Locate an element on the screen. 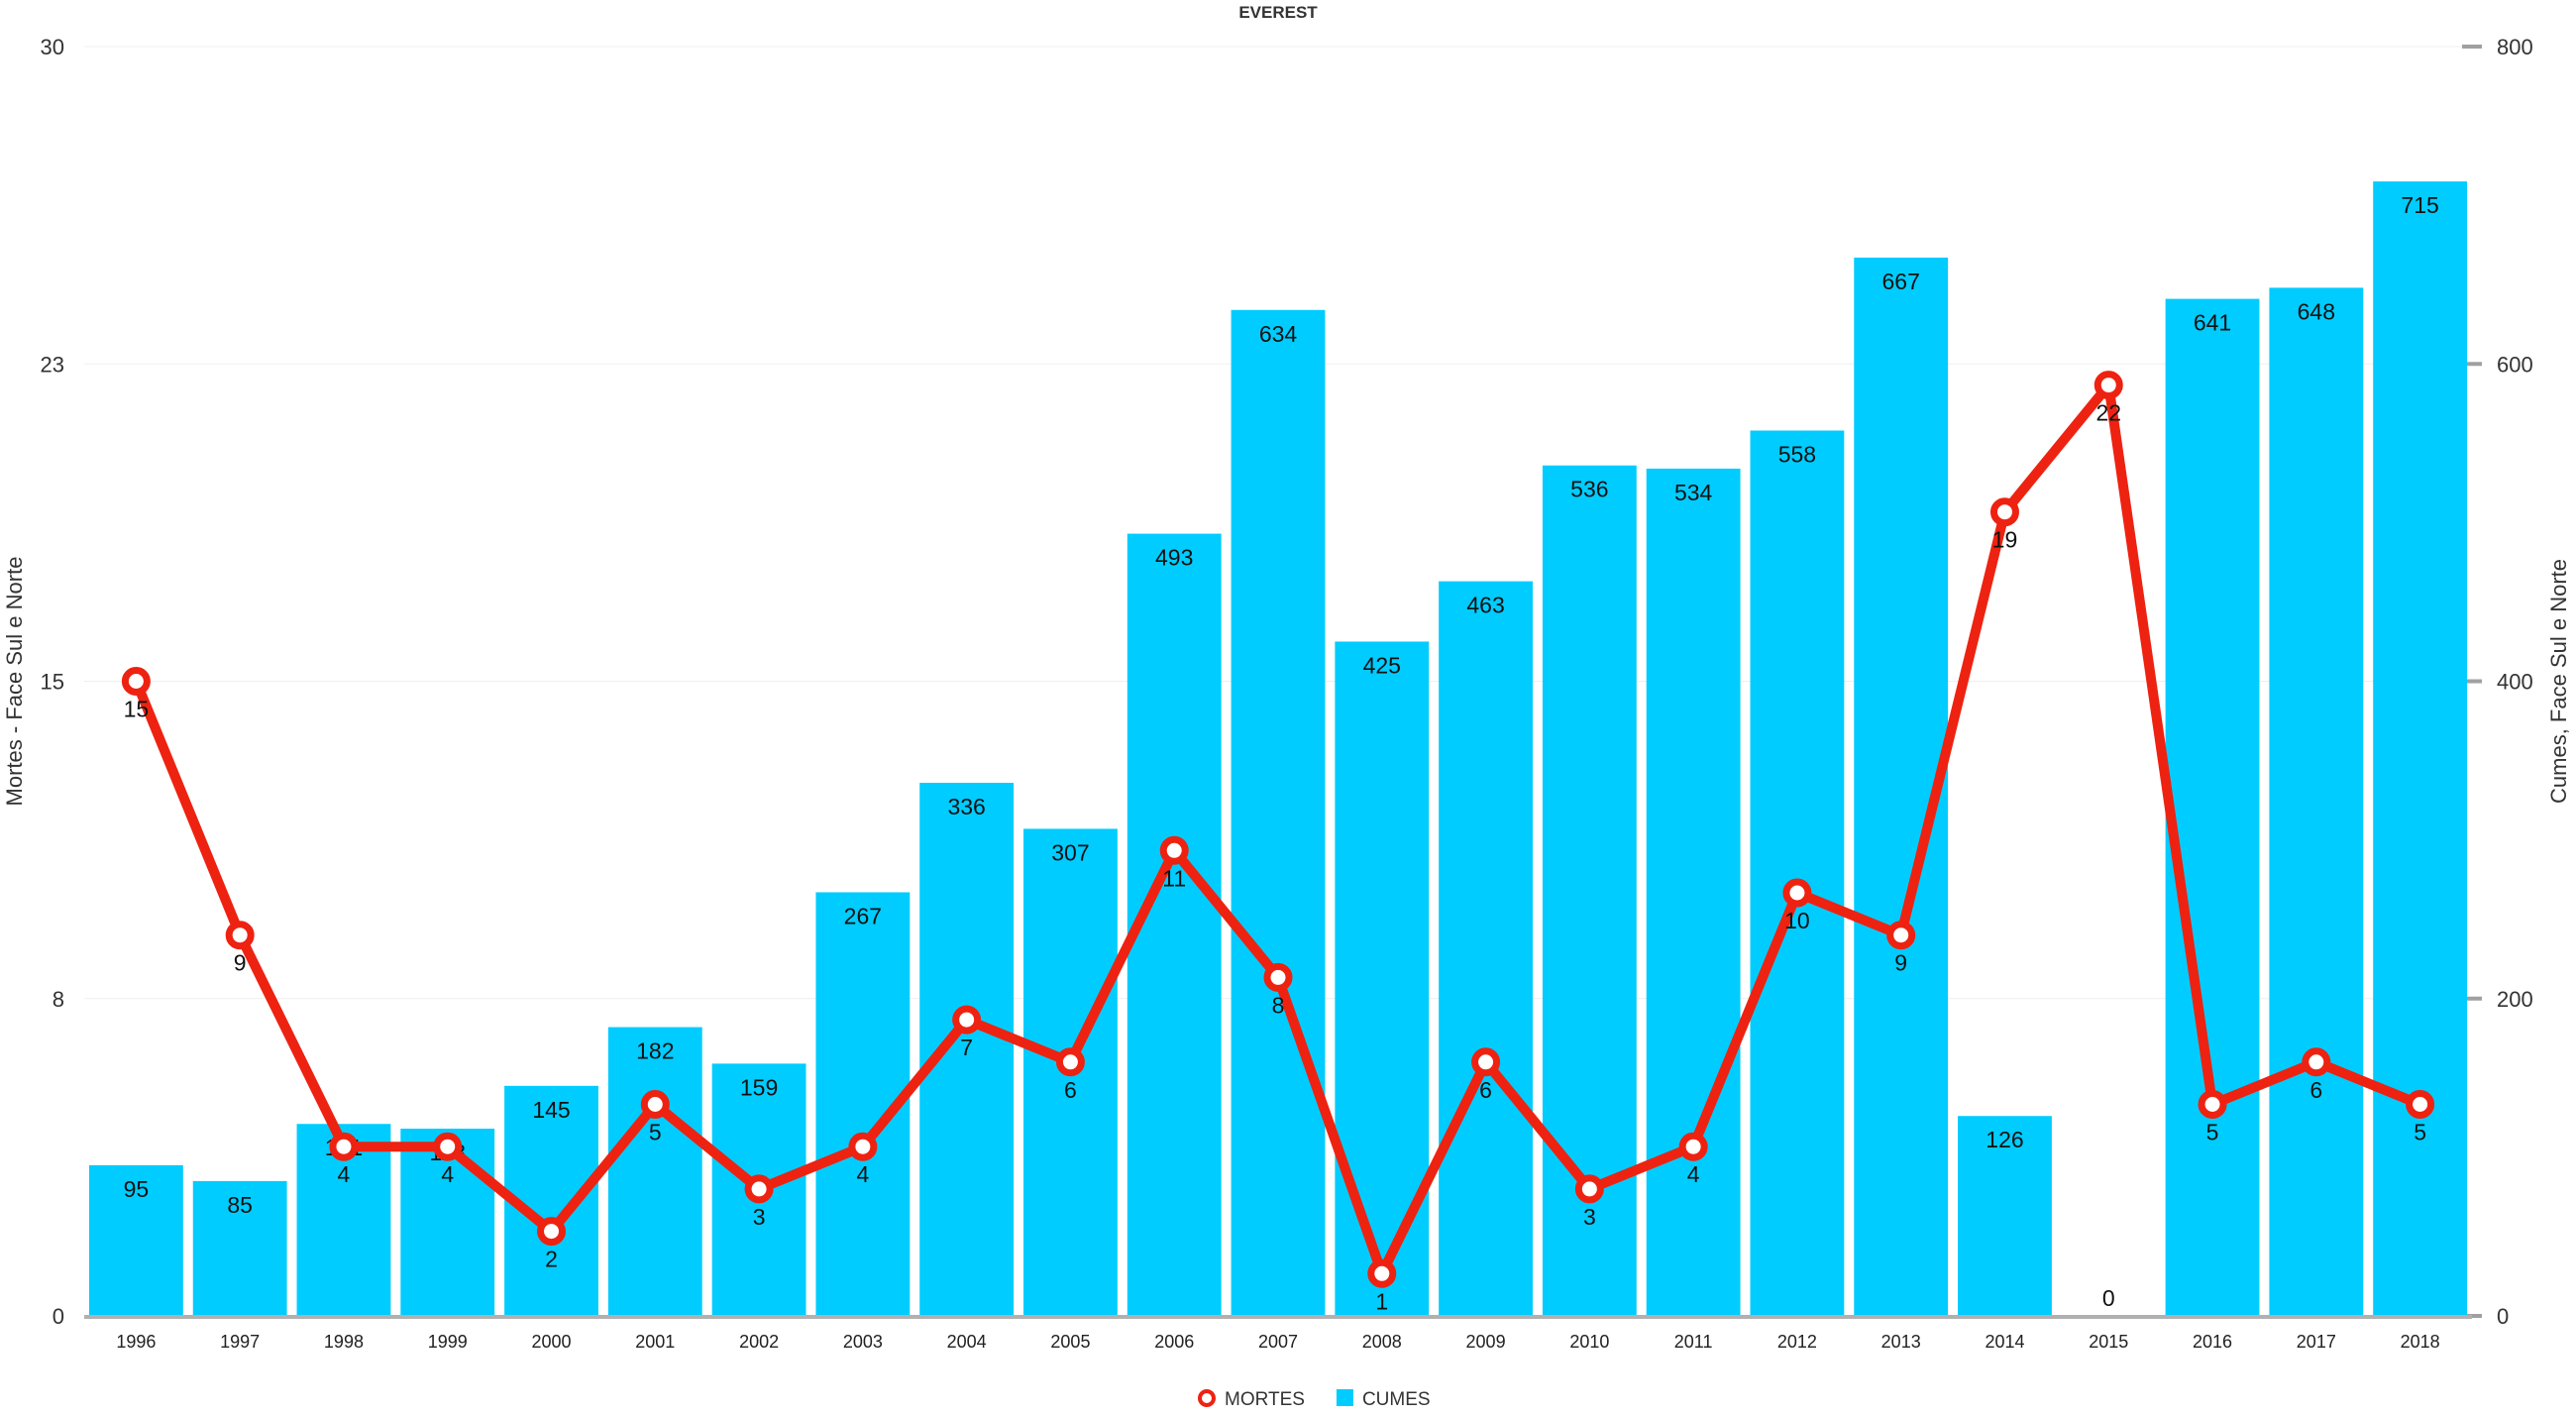 The height and width of the screenshot is (1416, 2576). bar-label-2012: 558 is located at coordinates (1797, 455).